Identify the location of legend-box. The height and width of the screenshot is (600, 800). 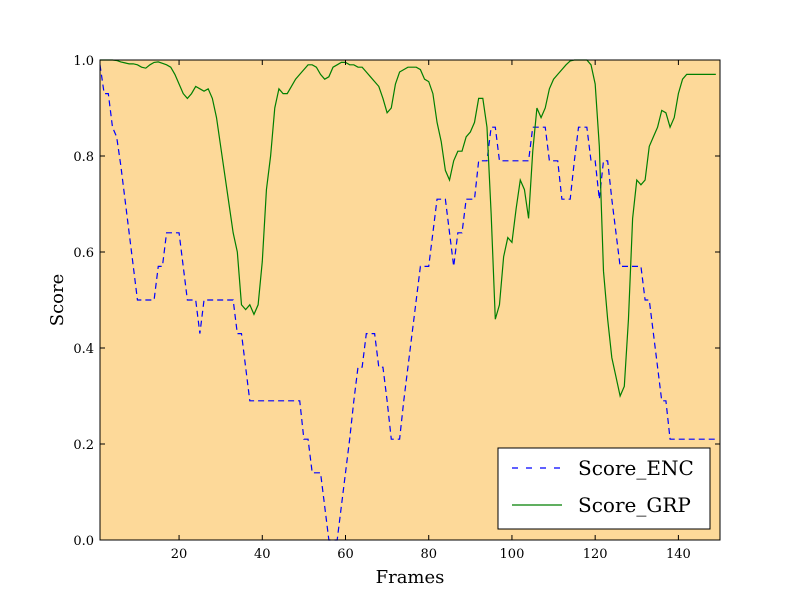
(604, 488).